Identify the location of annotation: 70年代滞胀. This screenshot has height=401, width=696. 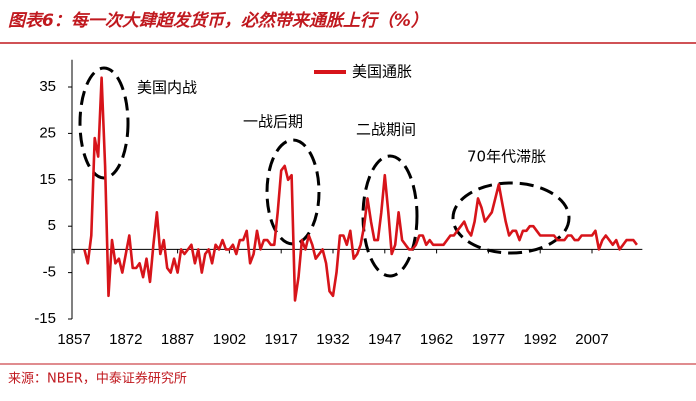
(506, 157).